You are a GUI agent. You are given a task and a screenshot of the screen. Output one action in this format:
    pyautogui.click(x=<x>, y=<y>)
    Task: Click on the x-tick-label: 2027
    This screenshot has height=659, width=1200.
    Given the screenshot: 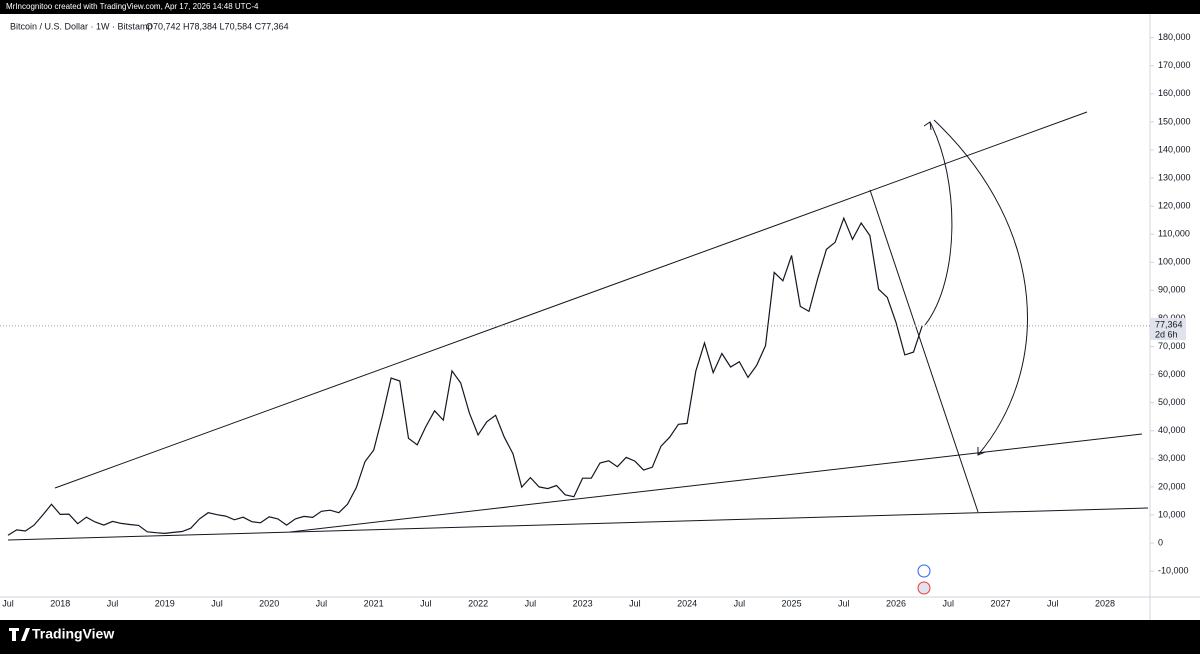 What is the action you would take?
    pyautogui.click(x=1001, y=603)
    